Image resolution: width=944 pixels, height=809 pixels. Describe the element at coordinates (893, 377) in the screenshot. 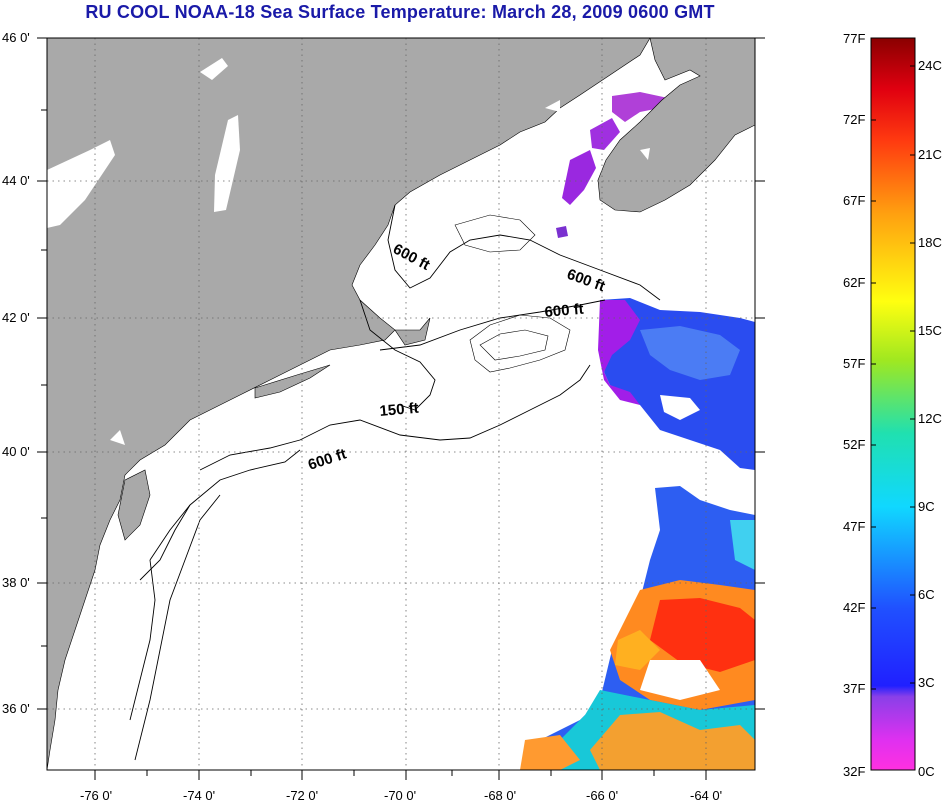

I see `colorbar-ticks` at that location.